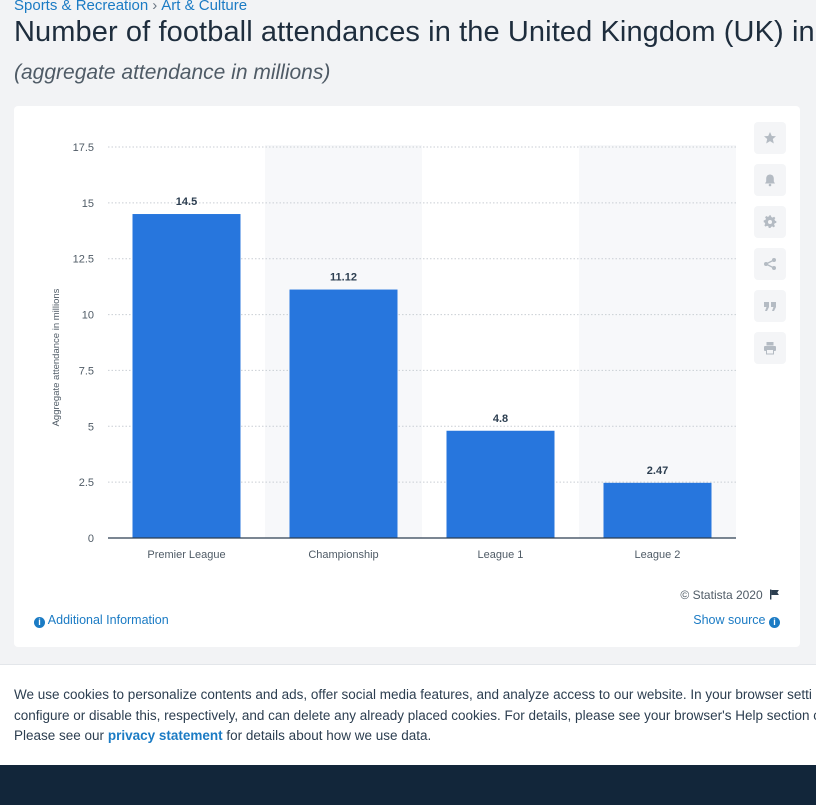 The image size is (816, 805). What do you see at coordinates (91, 427) in the screenshot?
I see `y-tick-label: 5` at bounding box center [91, 427].